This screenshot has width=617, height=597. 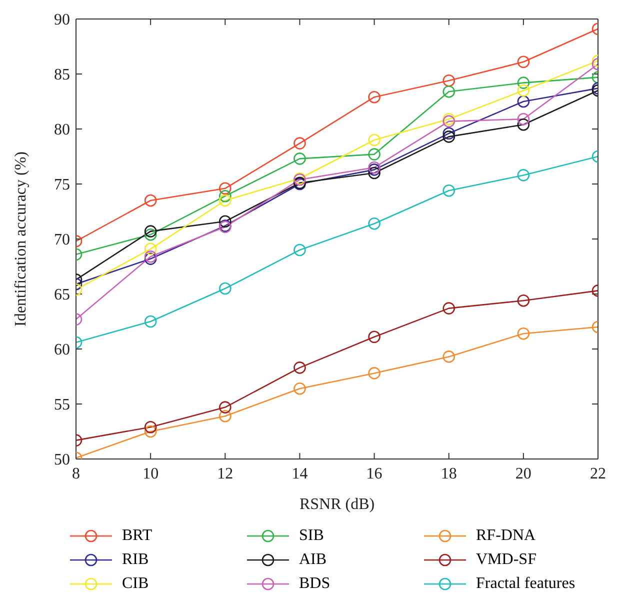 What do you see at coordinates (62, 240) in the screenshot?
I see `y-tick-label: 70` at bounding box center [62, 240].